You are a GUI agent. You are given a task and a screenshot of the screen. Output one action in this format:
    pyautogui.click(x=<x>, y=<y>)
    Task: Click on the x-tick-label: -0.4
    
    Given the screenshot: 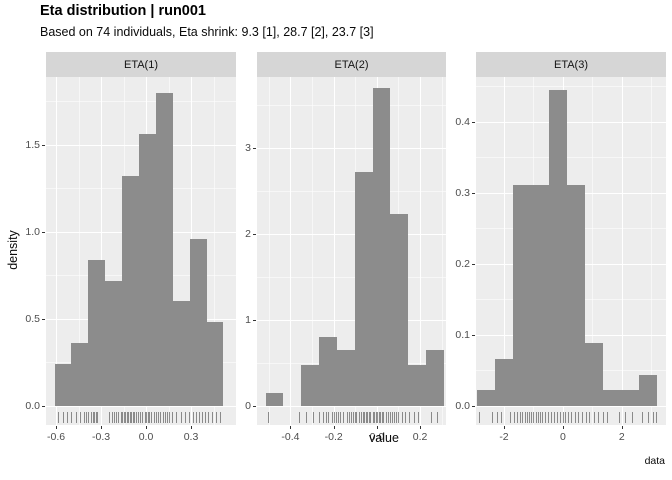 What is the action you would take?
    pyautogui.click(x=290, y=437)
    